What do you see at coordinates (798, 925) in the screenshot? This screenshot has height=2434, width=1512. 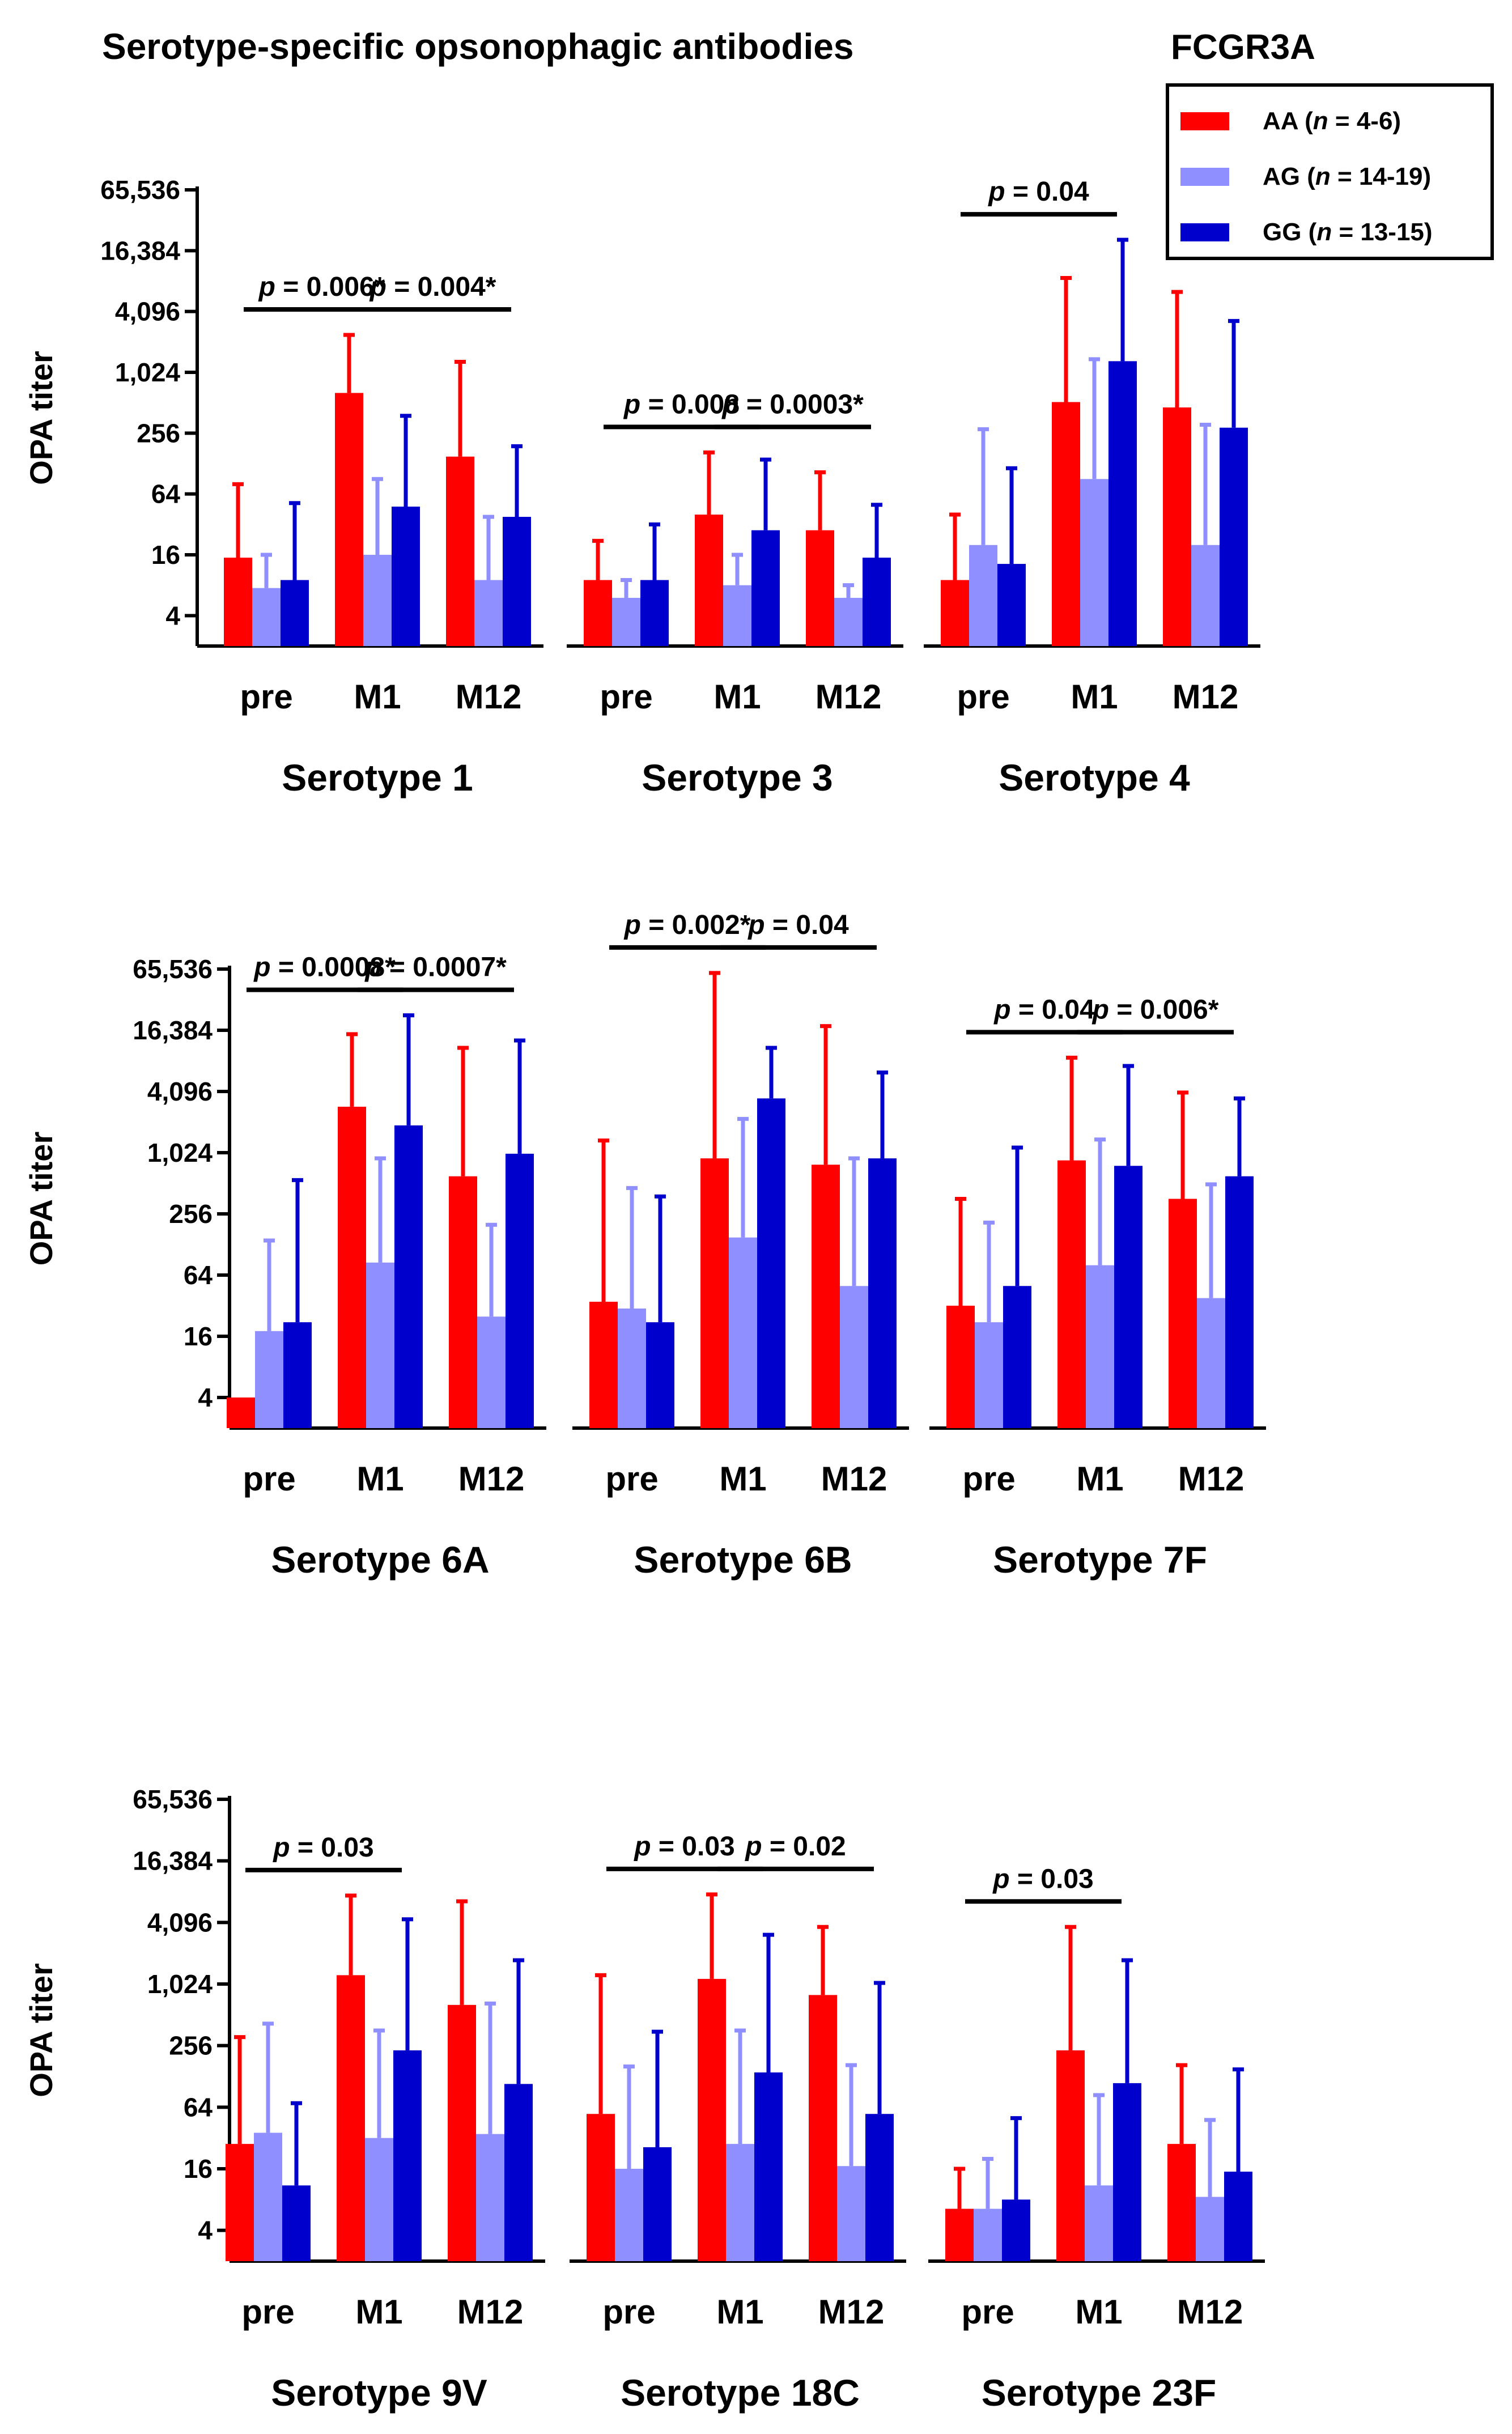 I see `p-value-label: p = 0.04` at bounding box center [798, 925].